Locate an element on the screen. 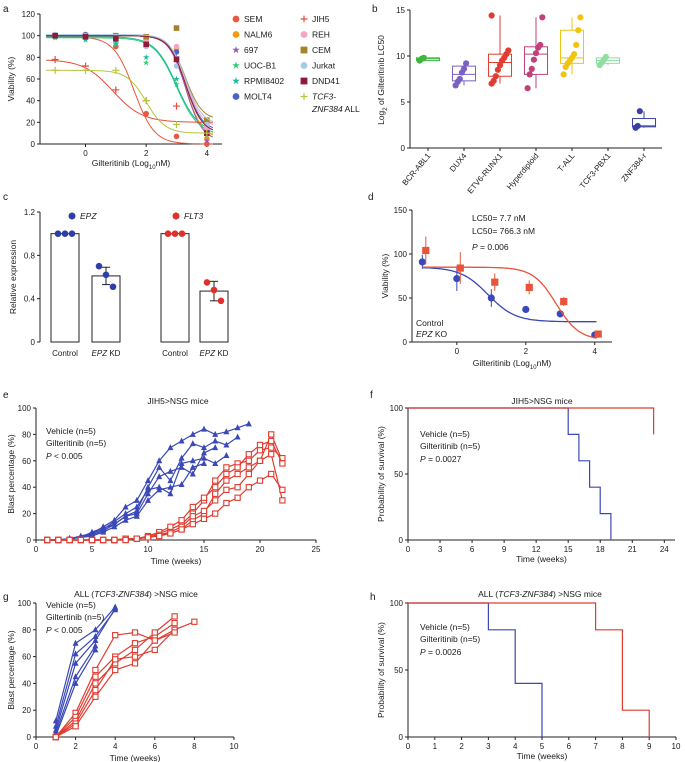  g-x-axis-label: Time (weeks) is located at coordinates (135, 757).